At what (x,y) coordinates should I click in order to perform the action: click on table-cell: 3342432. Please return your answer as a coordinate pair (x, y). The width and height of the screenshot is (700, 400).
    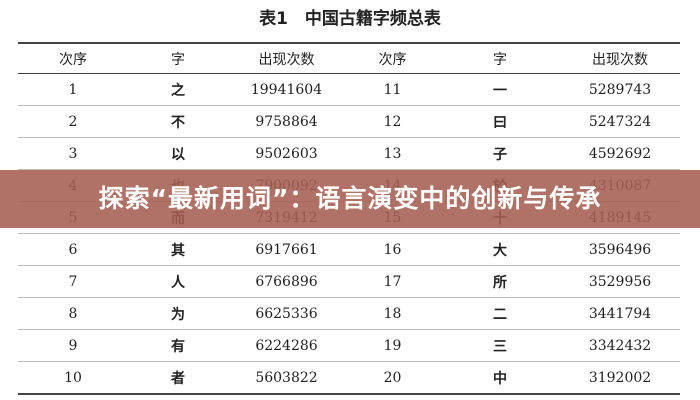
    Looking at the image, I should click on (620, 345).